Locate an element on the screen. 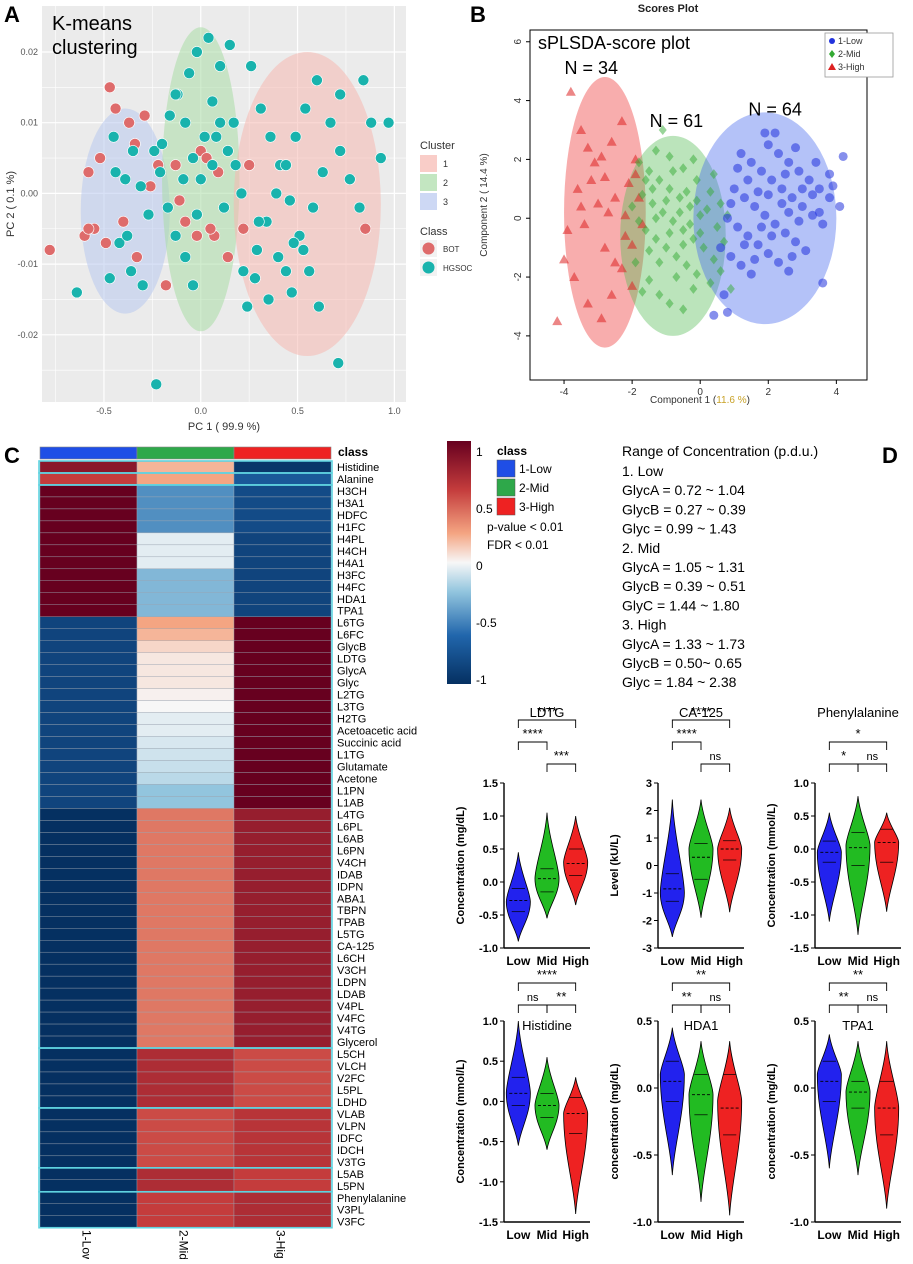 This screenshot has width=913, height=1264. row-label: L4TG is located at coordinates (351, 815).